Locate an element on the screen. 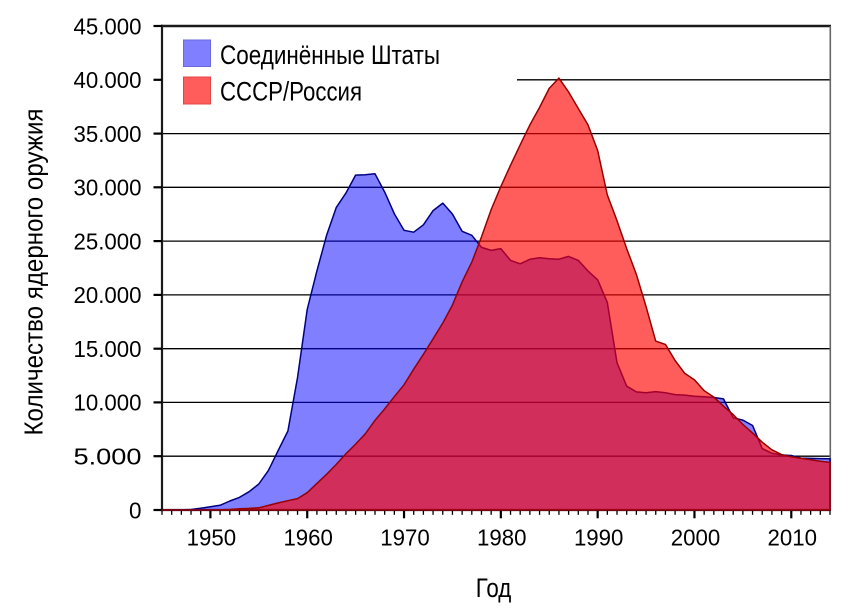  svg-text: 10.000 is located at coordinates (108, 403).